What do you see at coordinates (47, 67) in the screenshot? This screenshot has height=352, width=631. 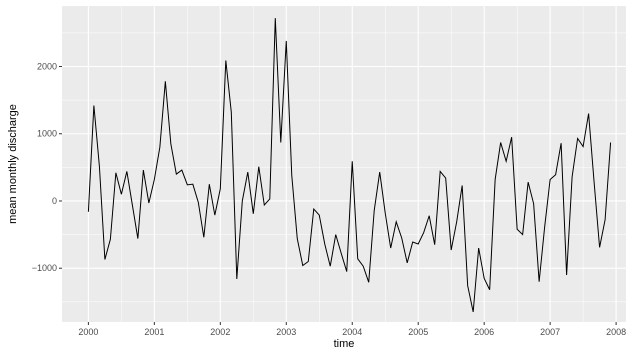 I see `y-tick-label: 2000` at bounding box center [47, 67].